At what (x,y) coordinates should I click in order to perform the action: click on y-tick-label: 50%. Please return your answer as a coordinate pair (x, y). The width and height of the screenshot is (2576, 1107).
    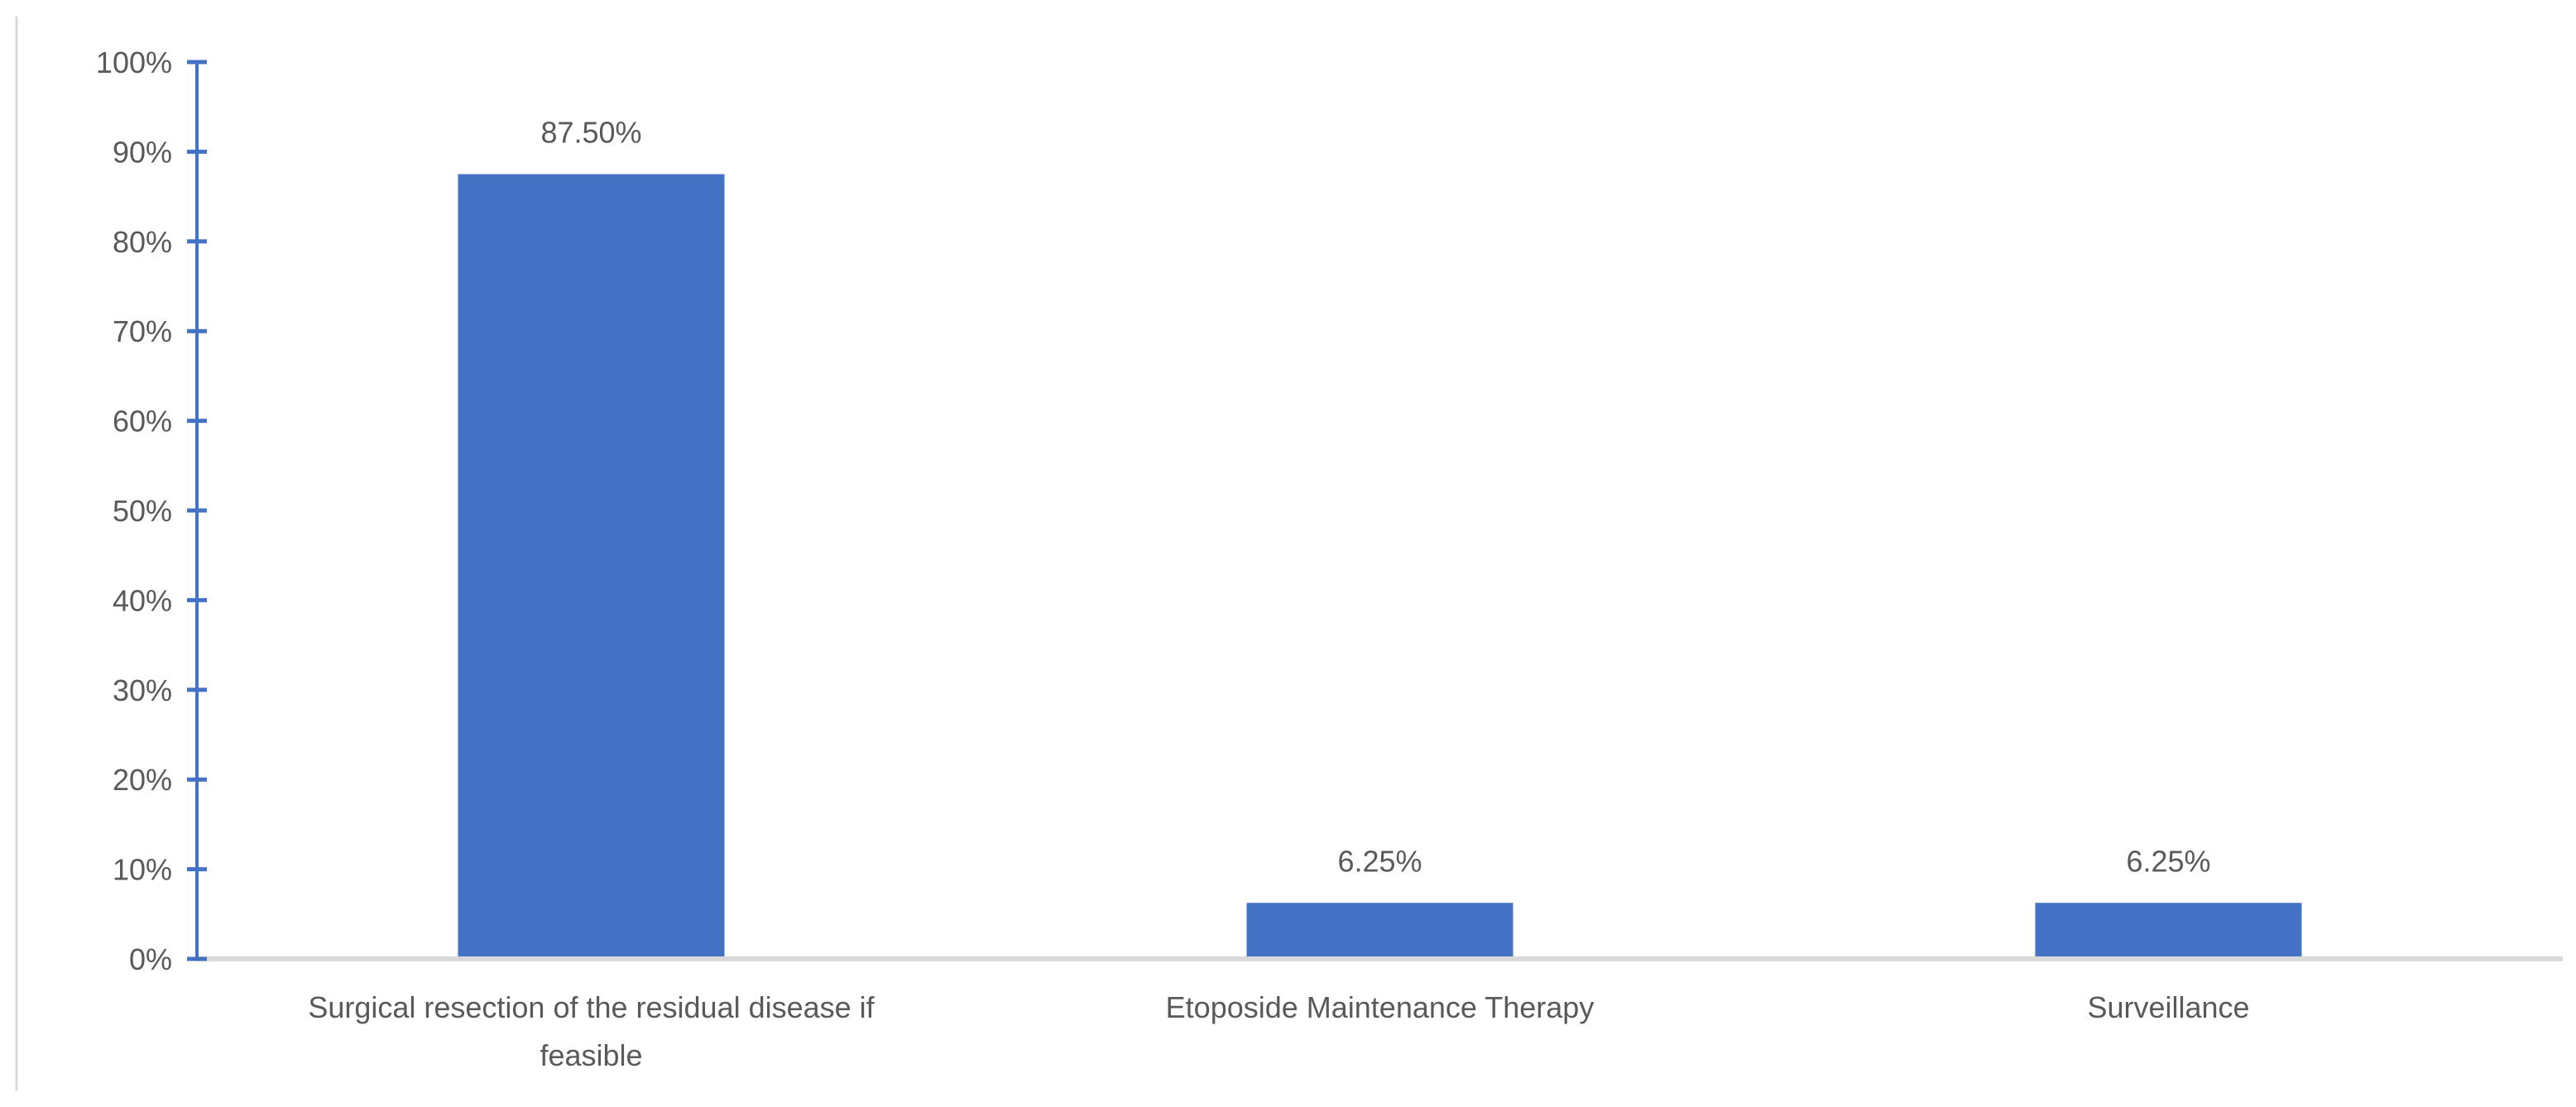
    Looking at the image, I should click on (143, 511).